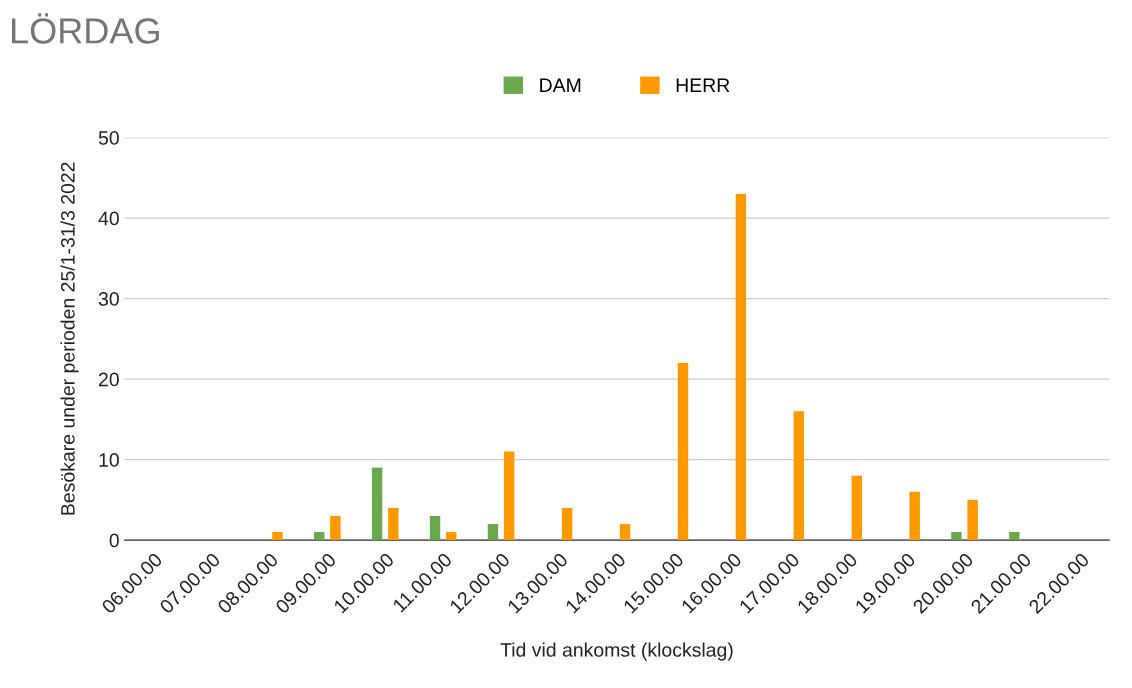 Image resolution: width=1132 pixels, height=688 pixels. What do you see at coordinates (69, 338) in the screenshot?
I see `y-axis-title: Besökare under perioden 25/1-31/3 2022` at bounding box center [69, 338].